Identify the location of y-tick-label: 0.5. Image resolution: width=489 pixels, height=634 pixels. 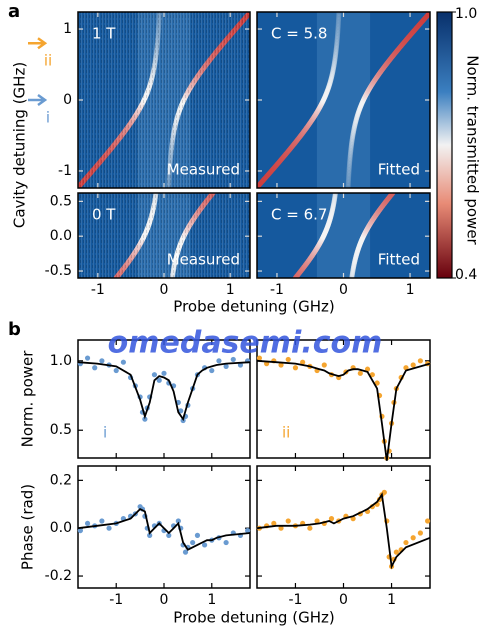
(61, 201).